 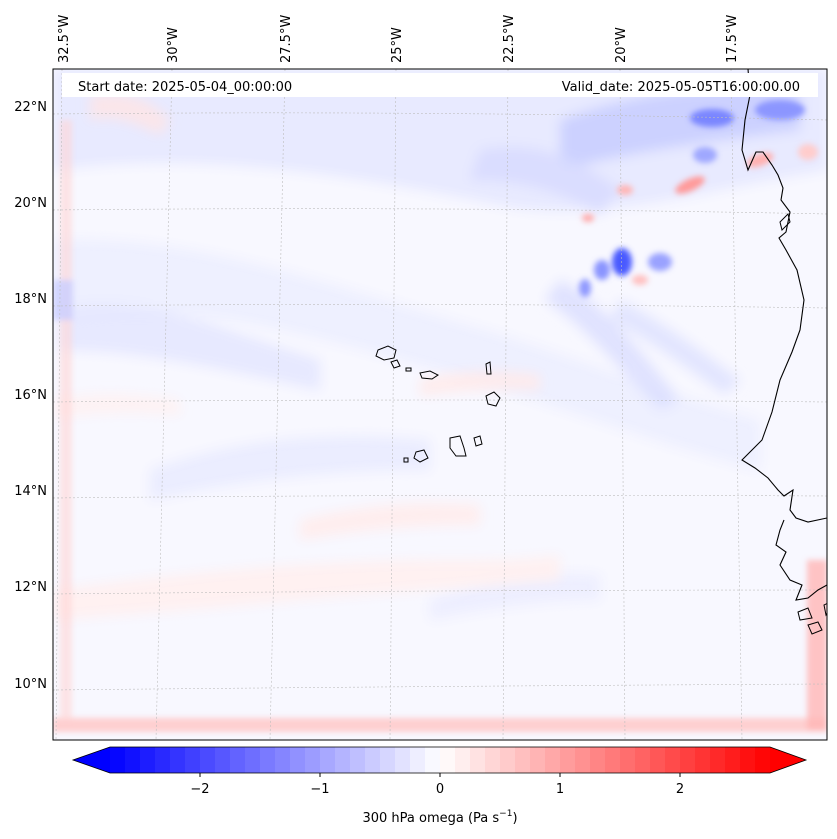 I want to click on lon-label-30w: 30°W, so click(x=173, y=45).